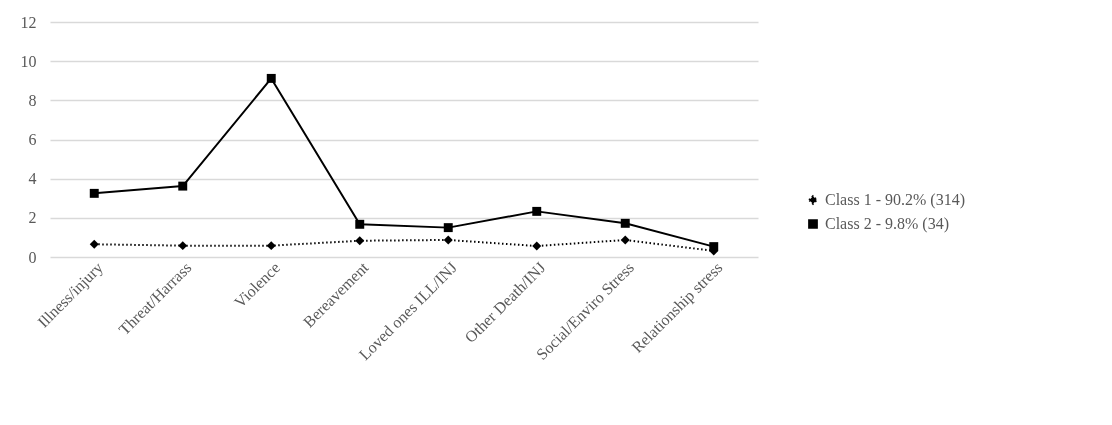 The image size is (1112, 425). I want to click on y-tick-label: 0, so click(32, 257).